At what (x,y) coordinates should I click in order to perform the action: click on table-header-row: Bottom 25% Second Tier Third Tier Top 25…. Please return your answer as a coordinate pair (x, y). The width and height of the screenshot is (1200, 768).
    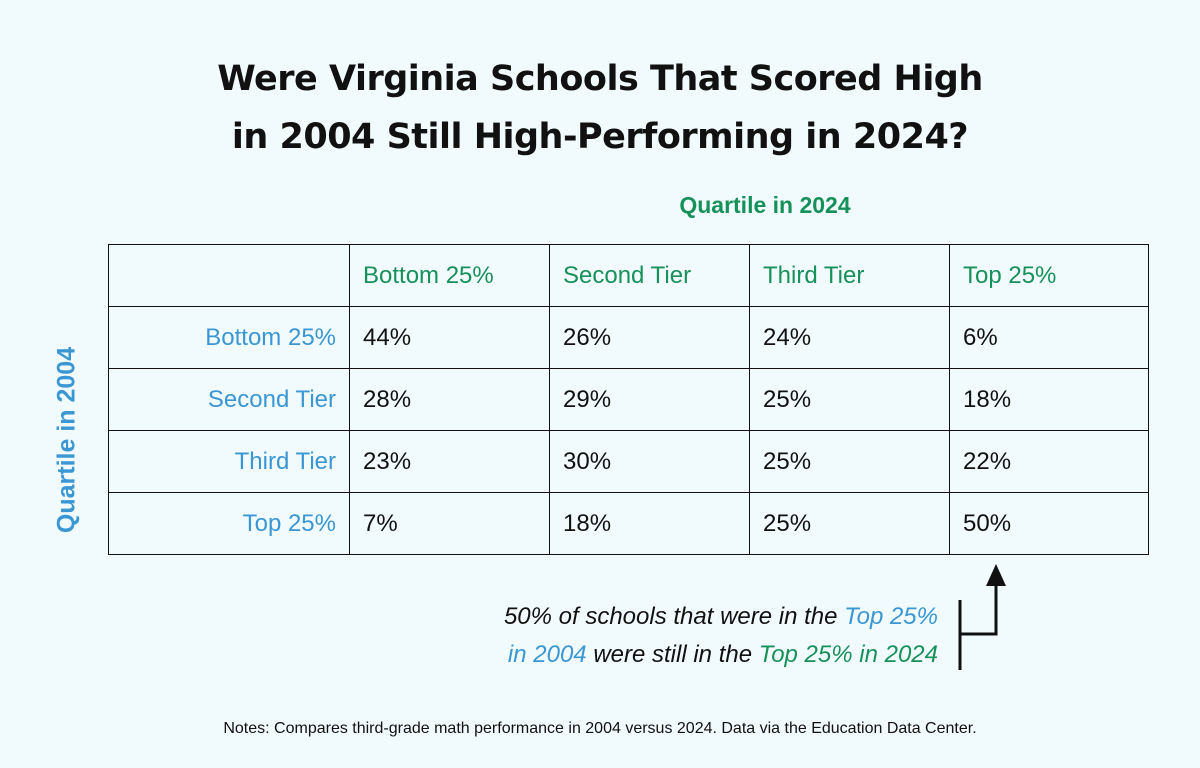
    Looking at the image, I should click on (628, 275).